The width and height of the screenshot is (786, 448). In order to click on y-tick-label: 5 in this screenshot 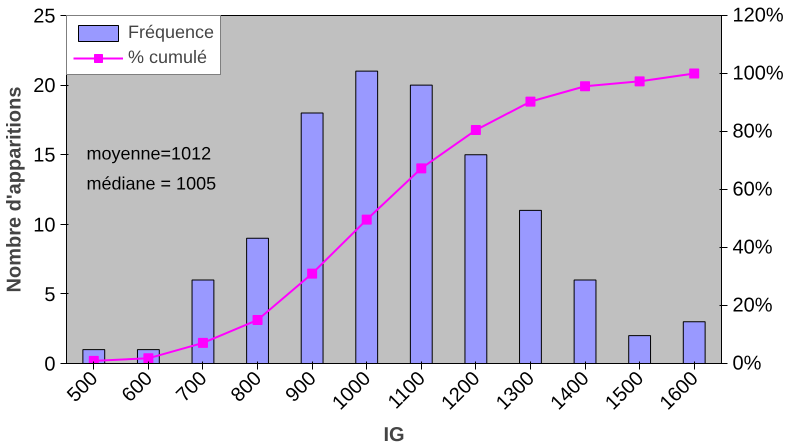, I will do `click(50, 295)`.